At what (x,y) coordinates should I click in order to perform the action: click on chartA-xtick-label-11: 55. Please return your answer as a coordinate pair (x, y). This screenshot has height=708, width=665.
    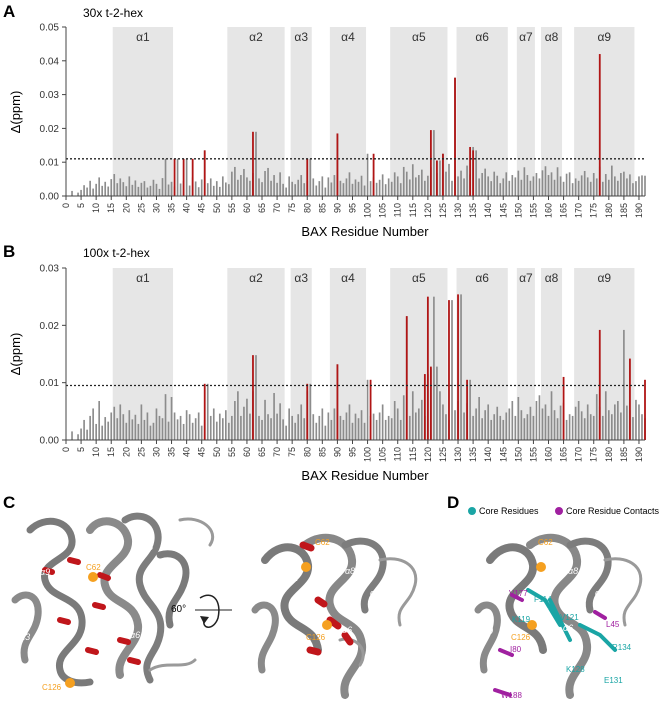
    Looking at the image, I should click on (232, 208).